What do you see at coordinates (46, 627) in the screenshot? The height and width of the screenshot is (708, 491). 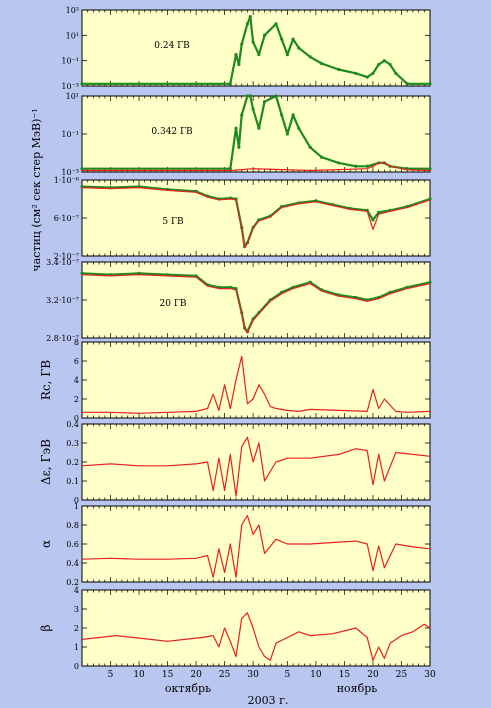 I see `y-axis-label: β` at bounding box center [46, 627].